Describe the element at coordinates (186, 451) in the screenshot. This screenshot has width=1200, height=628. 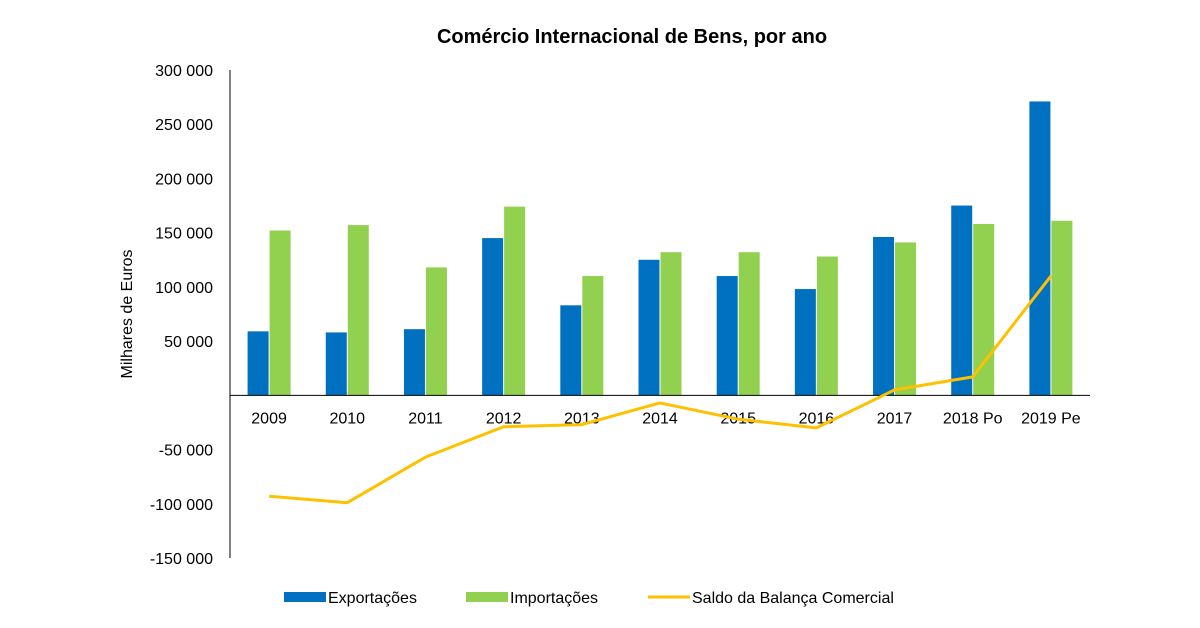
I see `y-tick-label: -50 000` at that location.